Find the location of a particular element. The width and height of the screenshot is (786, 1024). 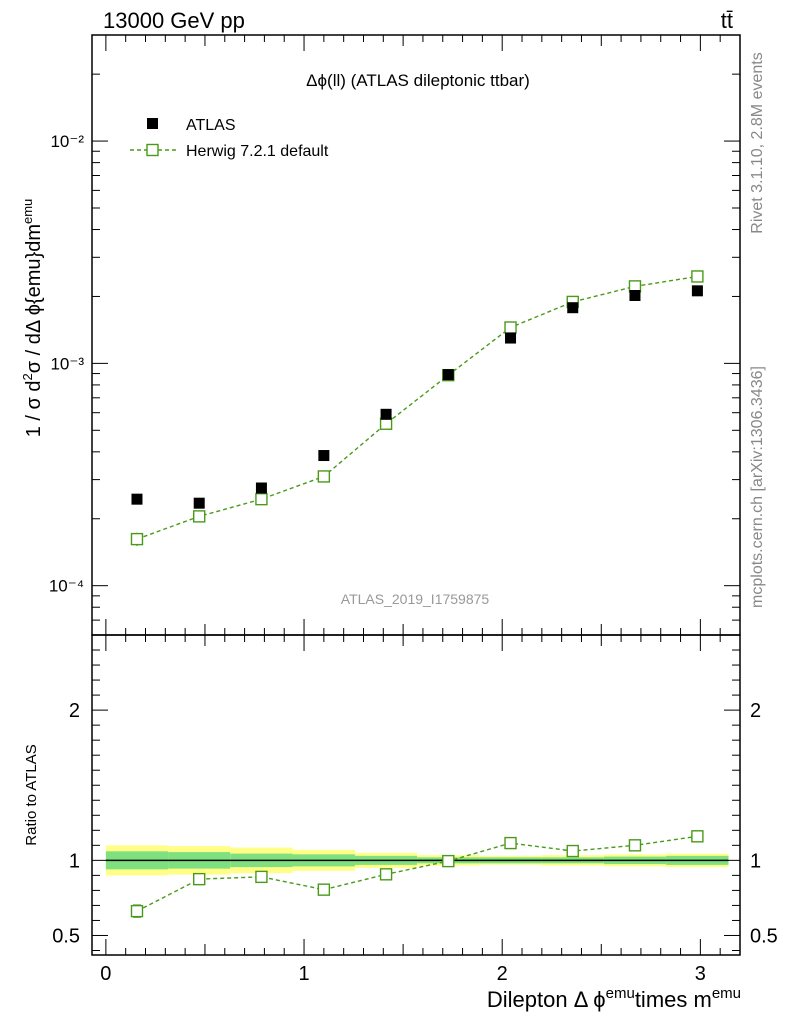

legend-label-herwig: Herwig 7.2.1 default is located at coordinates (257, 151).